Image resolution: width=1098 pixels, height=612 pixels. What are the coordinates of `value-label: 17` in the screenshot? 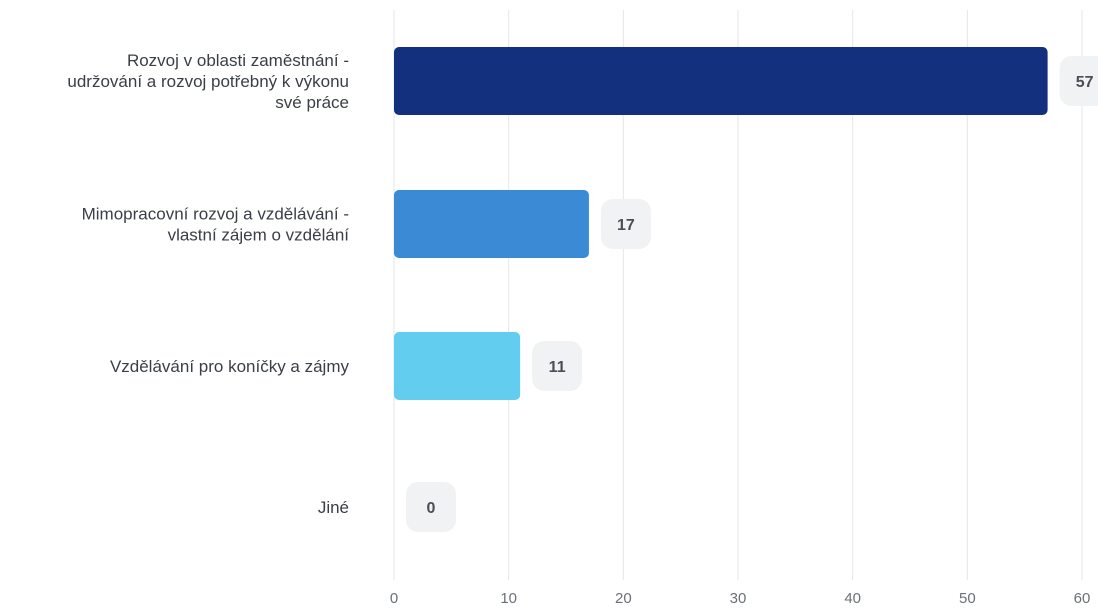 It's located at (626, 225).